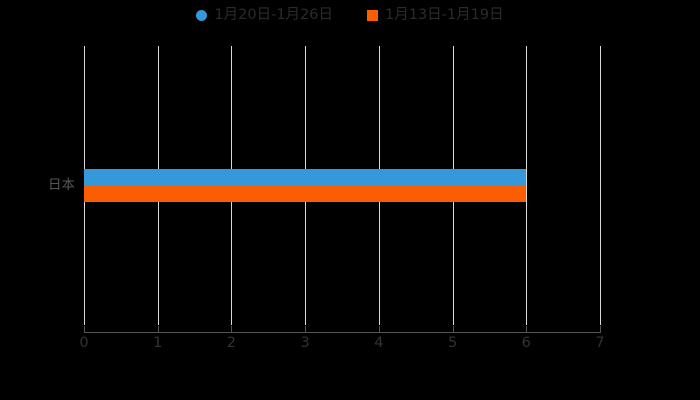 This screenshot has width=700, height=400. What do you see at coordinates (202, 15) in the screenshot?
I see `legend-circle-marker-icon` at bounding box center [202, 15].